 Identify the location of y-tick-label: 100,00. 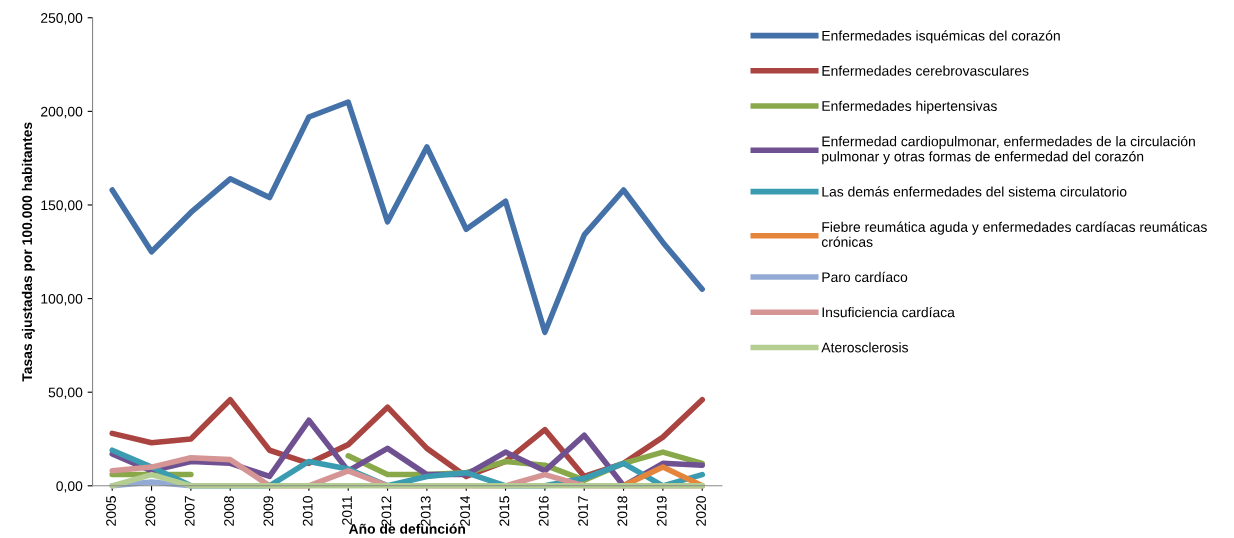
(62, 299).